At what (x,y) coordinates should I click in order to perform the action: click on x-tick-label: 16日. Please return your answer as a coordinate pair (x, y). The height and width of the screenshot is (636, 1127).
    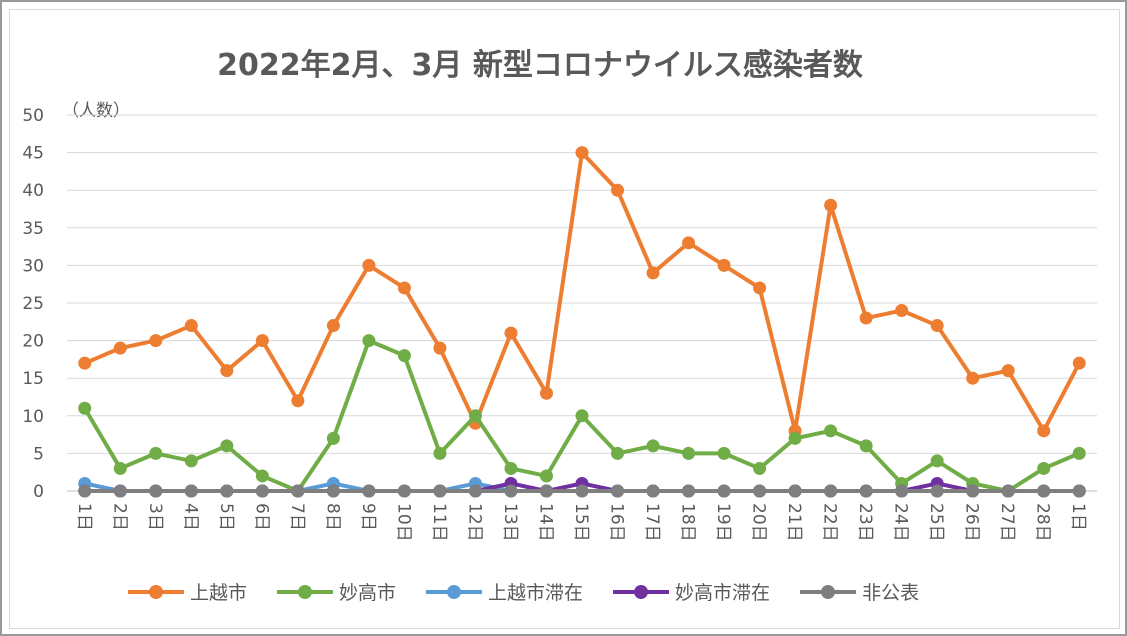
    Looking at the image, I should click on (617, 522).